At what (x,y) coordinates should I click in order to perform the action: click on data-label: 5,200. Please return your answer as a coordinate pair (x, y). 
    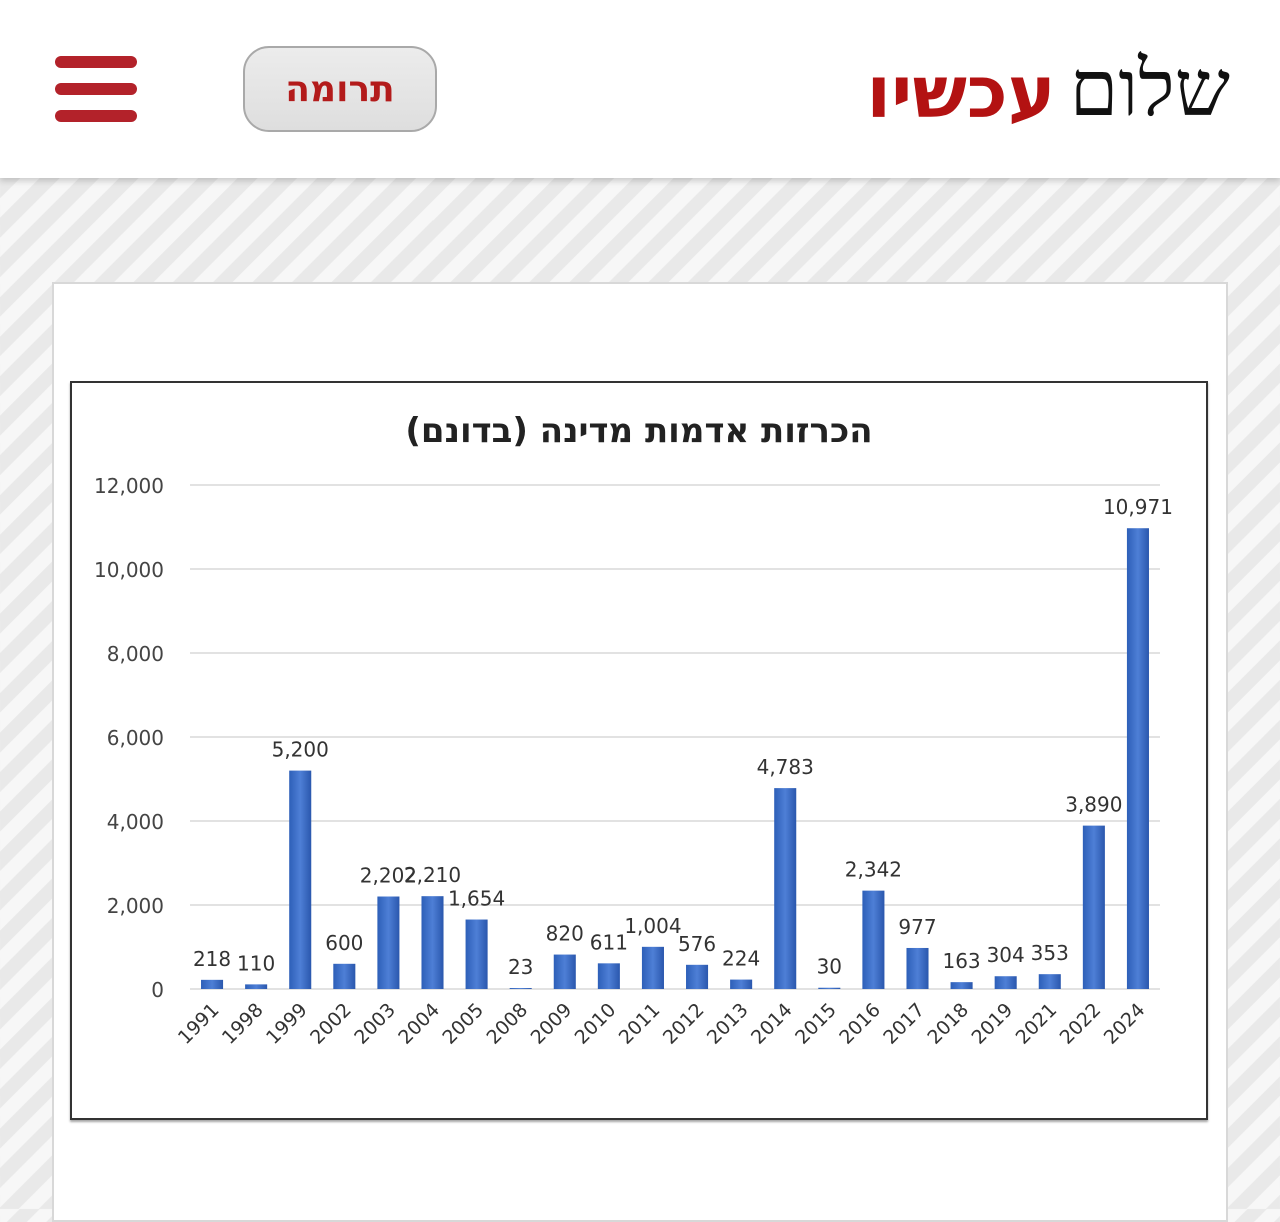
    Looking at the image, I should click on (300, 750).